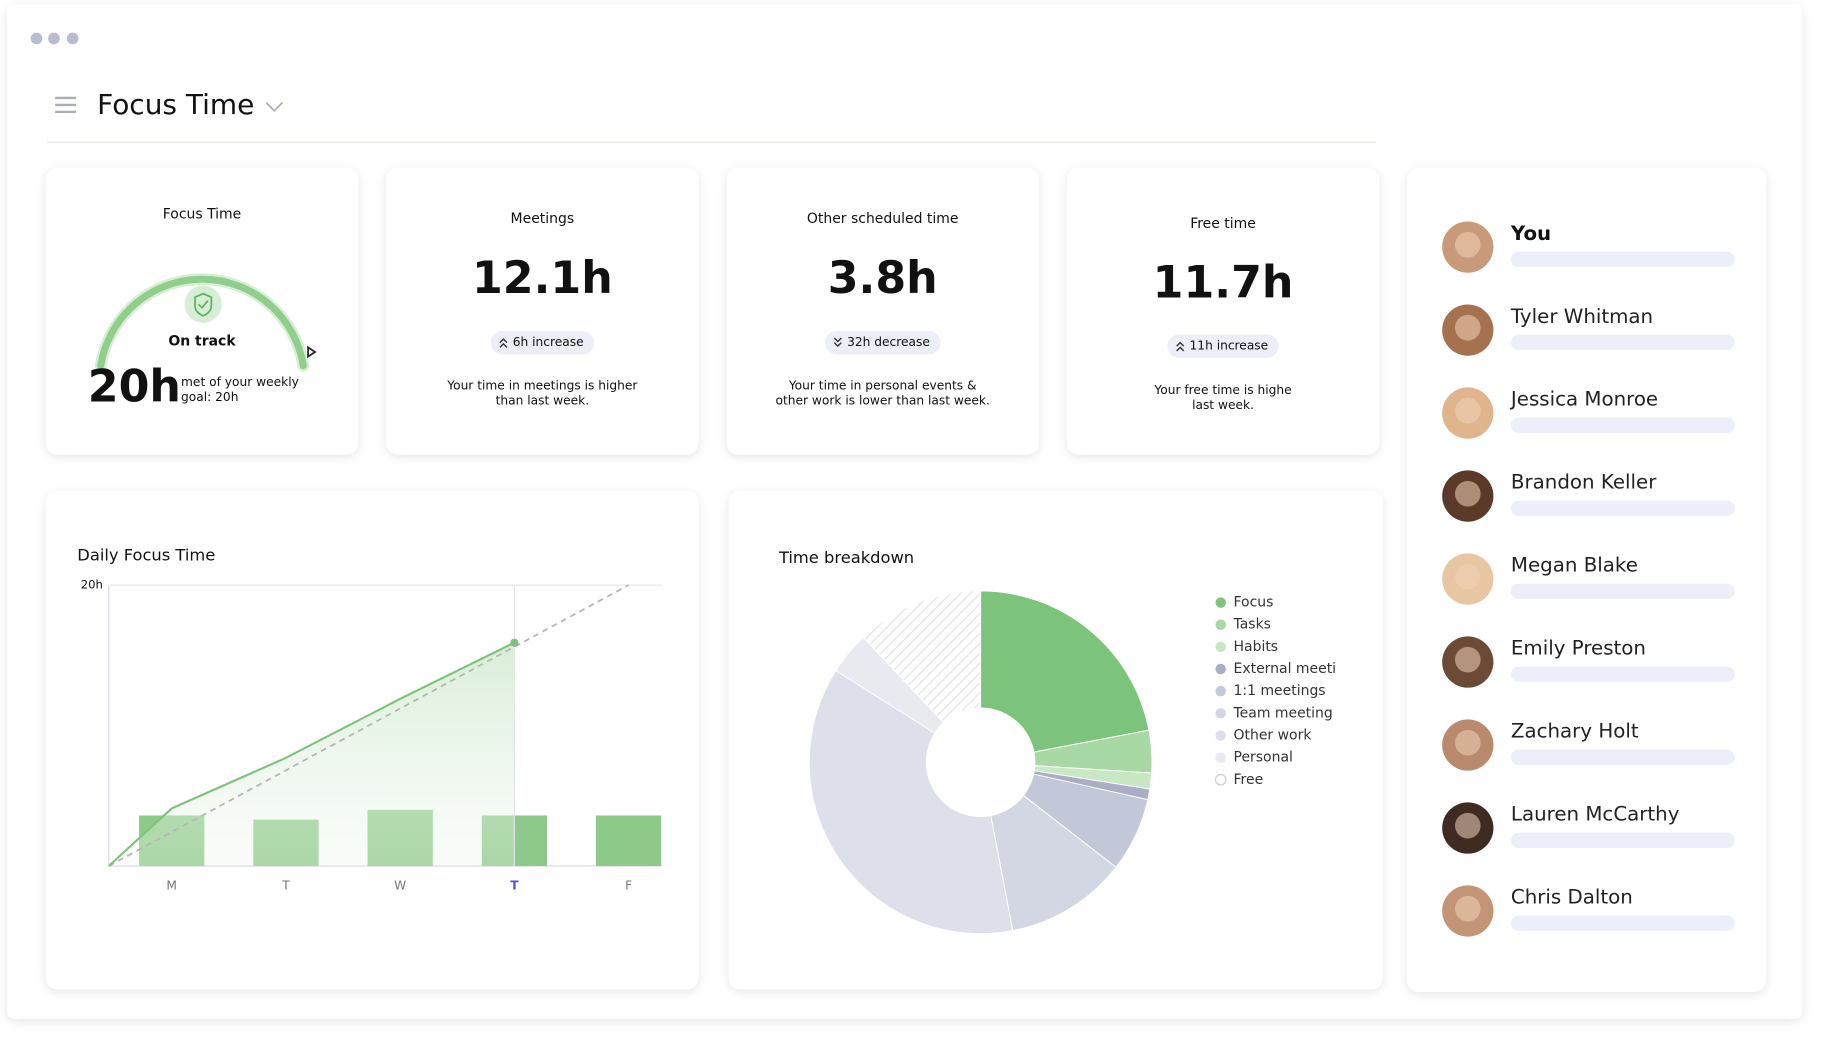 This screenshot has height=1042, width=1826. What do you see at coordinates (888, 342) in the screenshot?
I see `change-label: 32h decrease` at bounding box center [888, 342].